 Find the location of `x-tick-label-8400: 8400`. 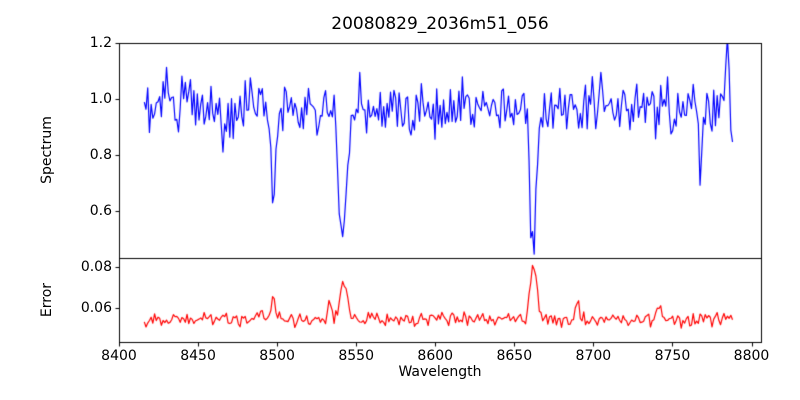

x-tick-label-8400: 8400 is located at coordinates (119, 356).